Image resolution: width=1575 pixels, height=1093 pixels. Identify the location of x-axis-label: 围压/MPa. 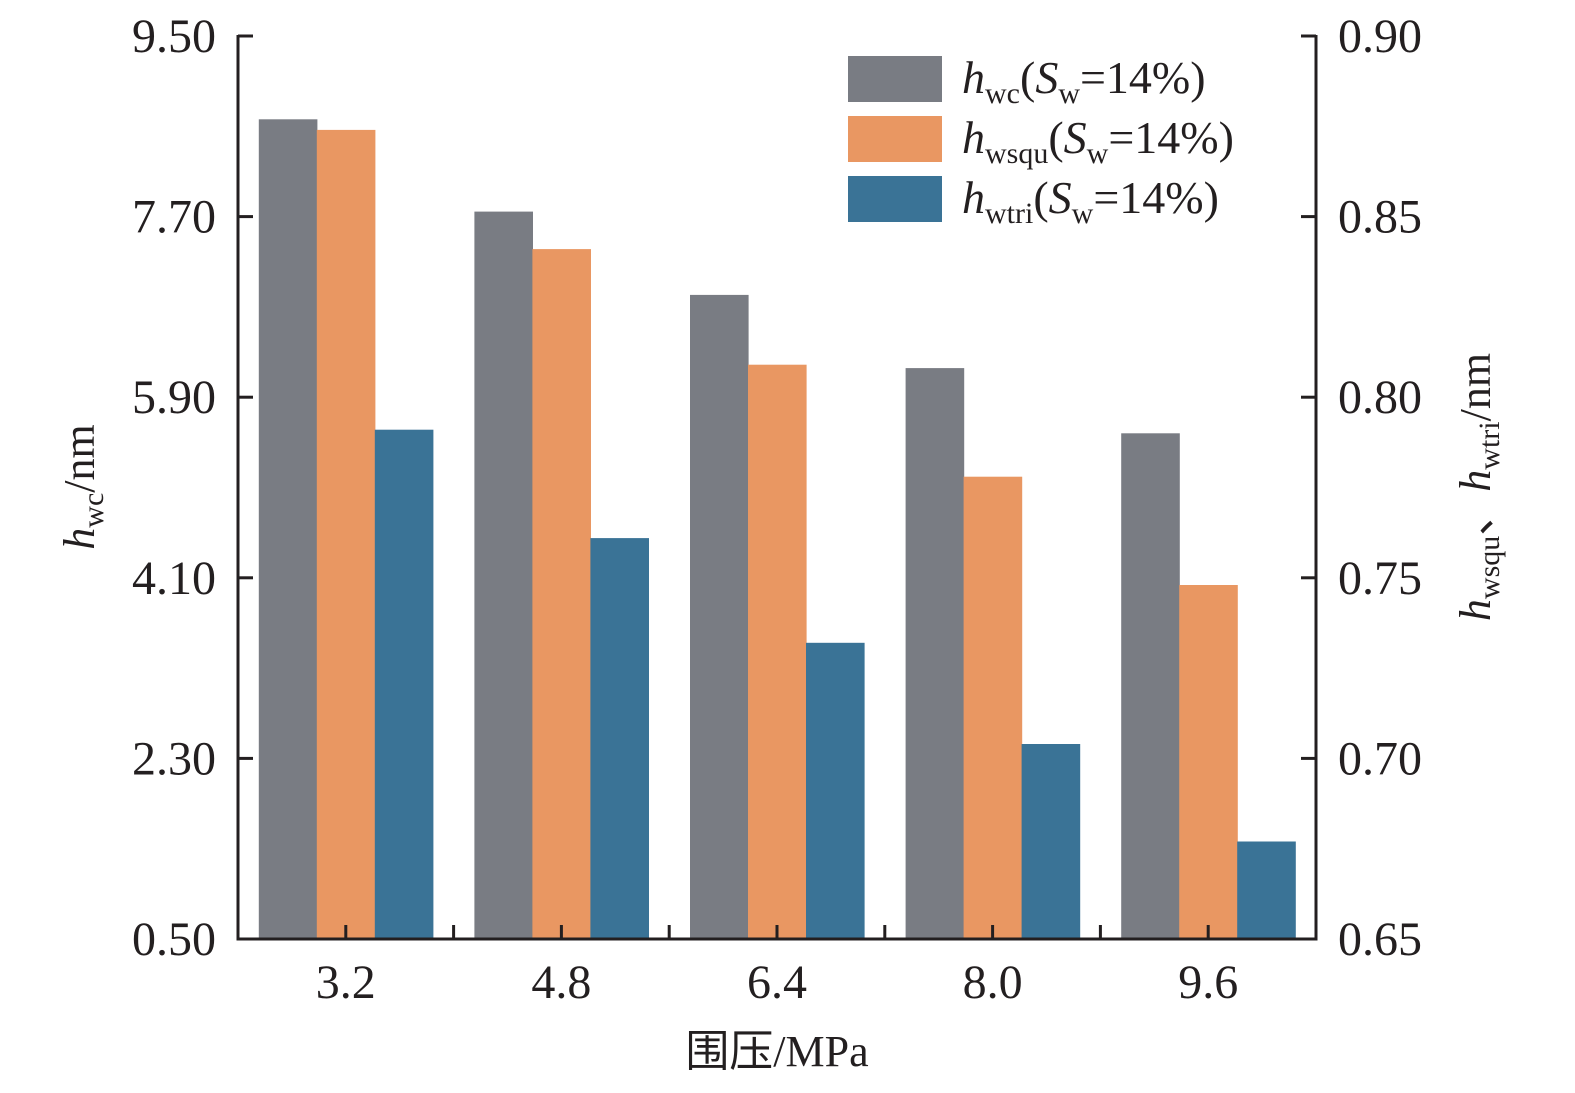
(776, 1051).